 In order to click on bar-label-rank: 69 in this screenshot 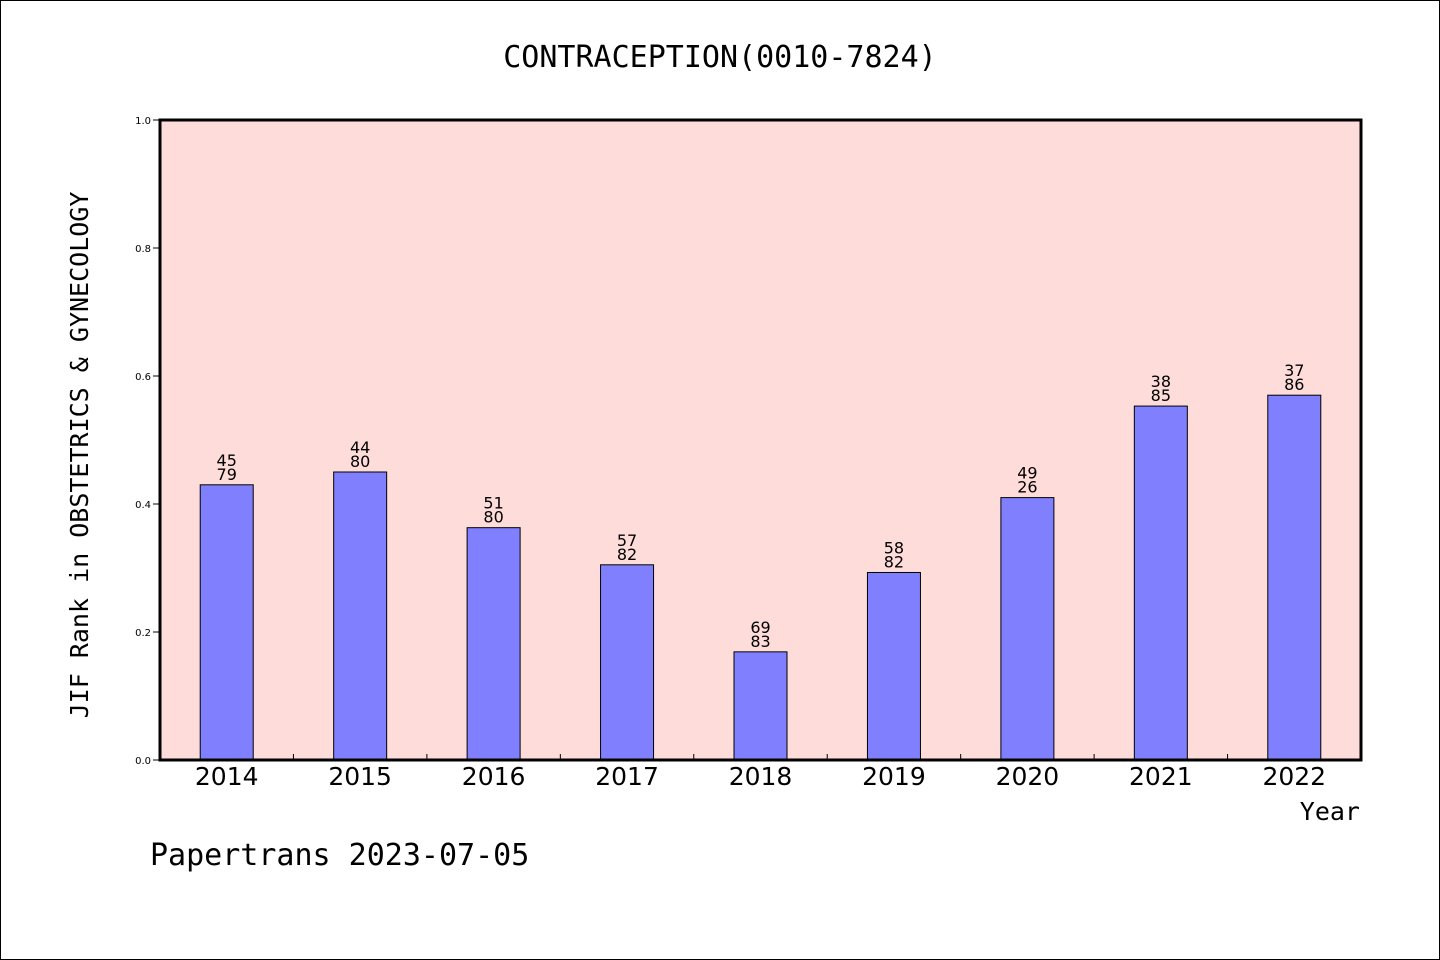, I will do `click(760, 627)`.